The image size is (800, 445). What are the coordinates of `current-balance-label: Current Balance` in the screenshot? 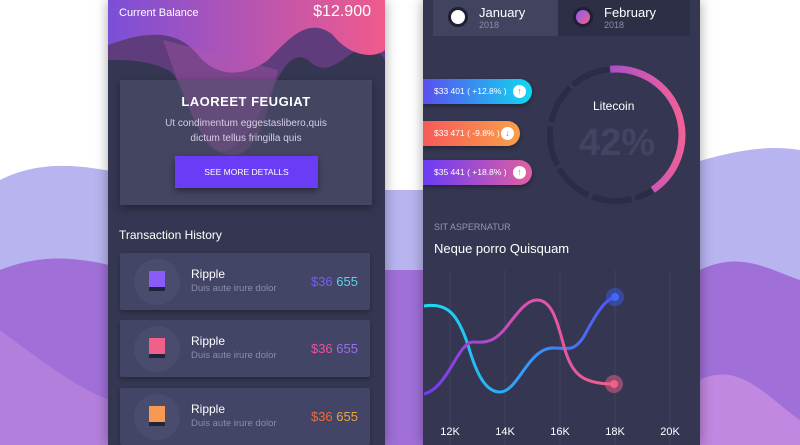 It's located at (159, 13).